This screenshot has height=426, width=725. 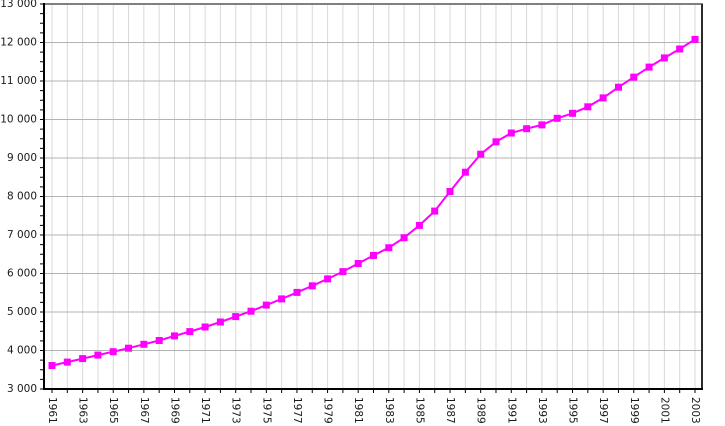 What do you see at coordinates (664, 410) in the screenshot?
I see `x-axis-label: 2001` at bounding box center [664, 410].